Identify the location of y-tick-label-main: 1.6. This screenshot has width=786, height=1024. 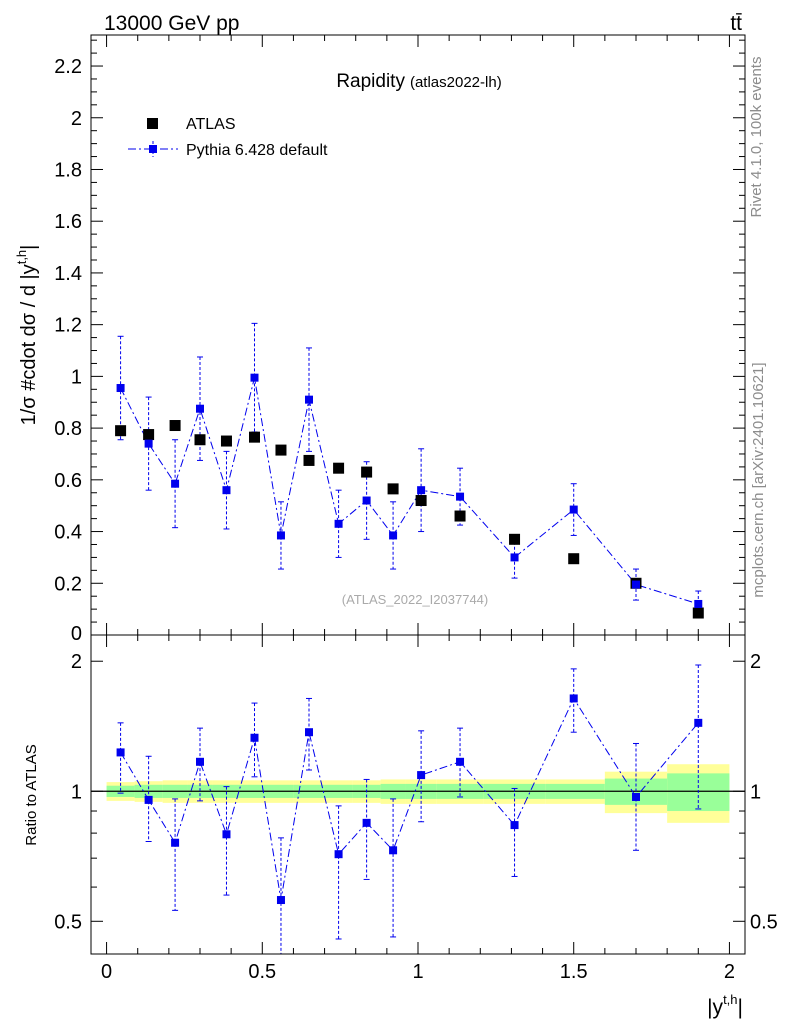
(68, 222).